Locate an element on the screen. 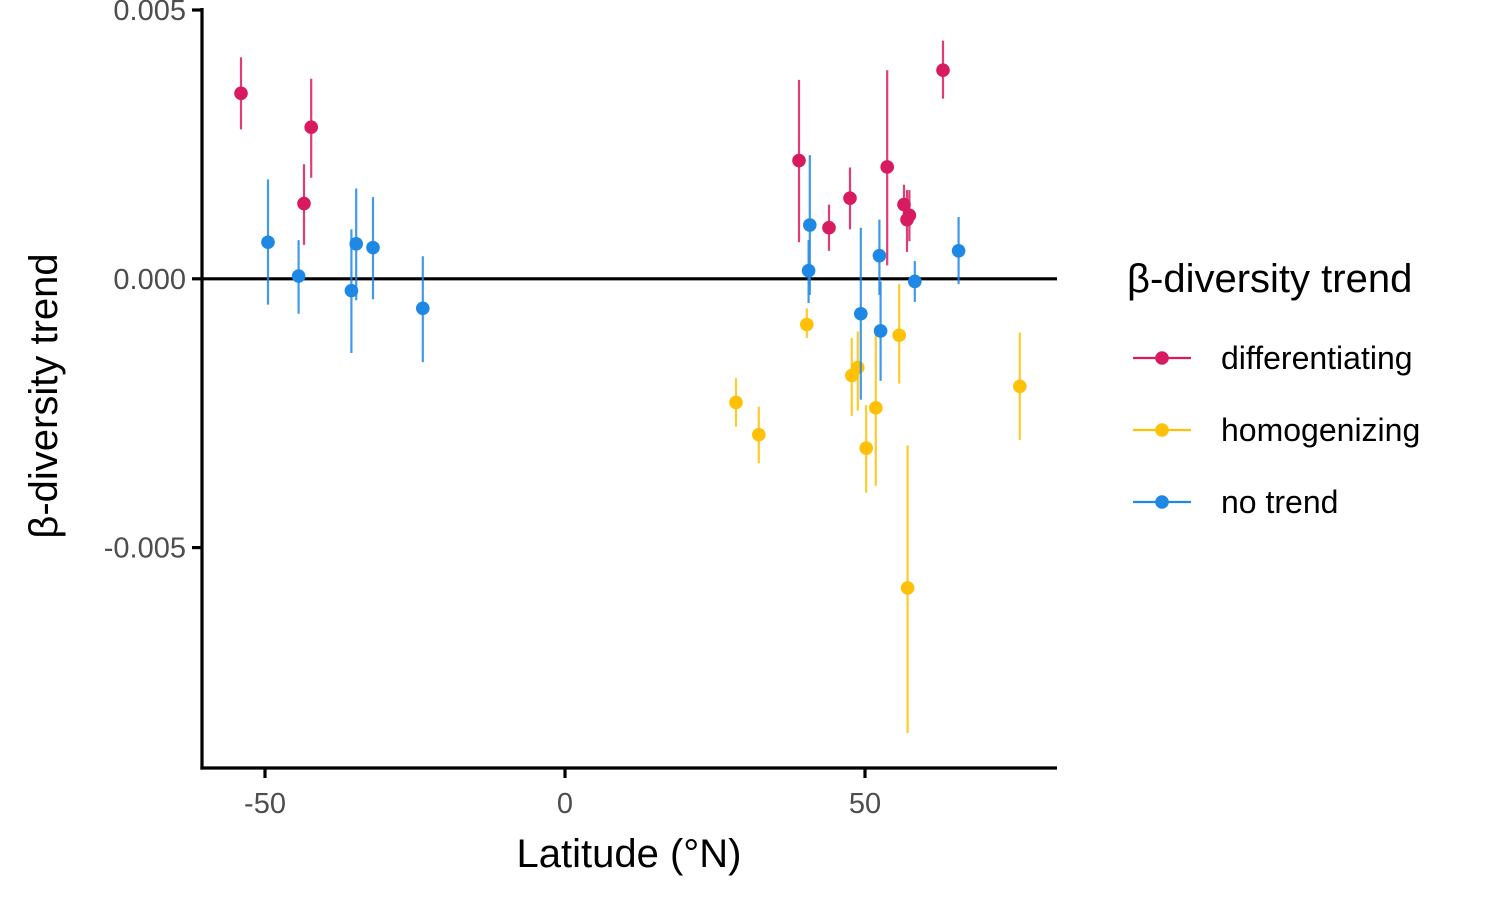 The width and height of the screenshot is (1500, 900). legend-item-no-trend: no trend is located at coordinates (1235, 502).